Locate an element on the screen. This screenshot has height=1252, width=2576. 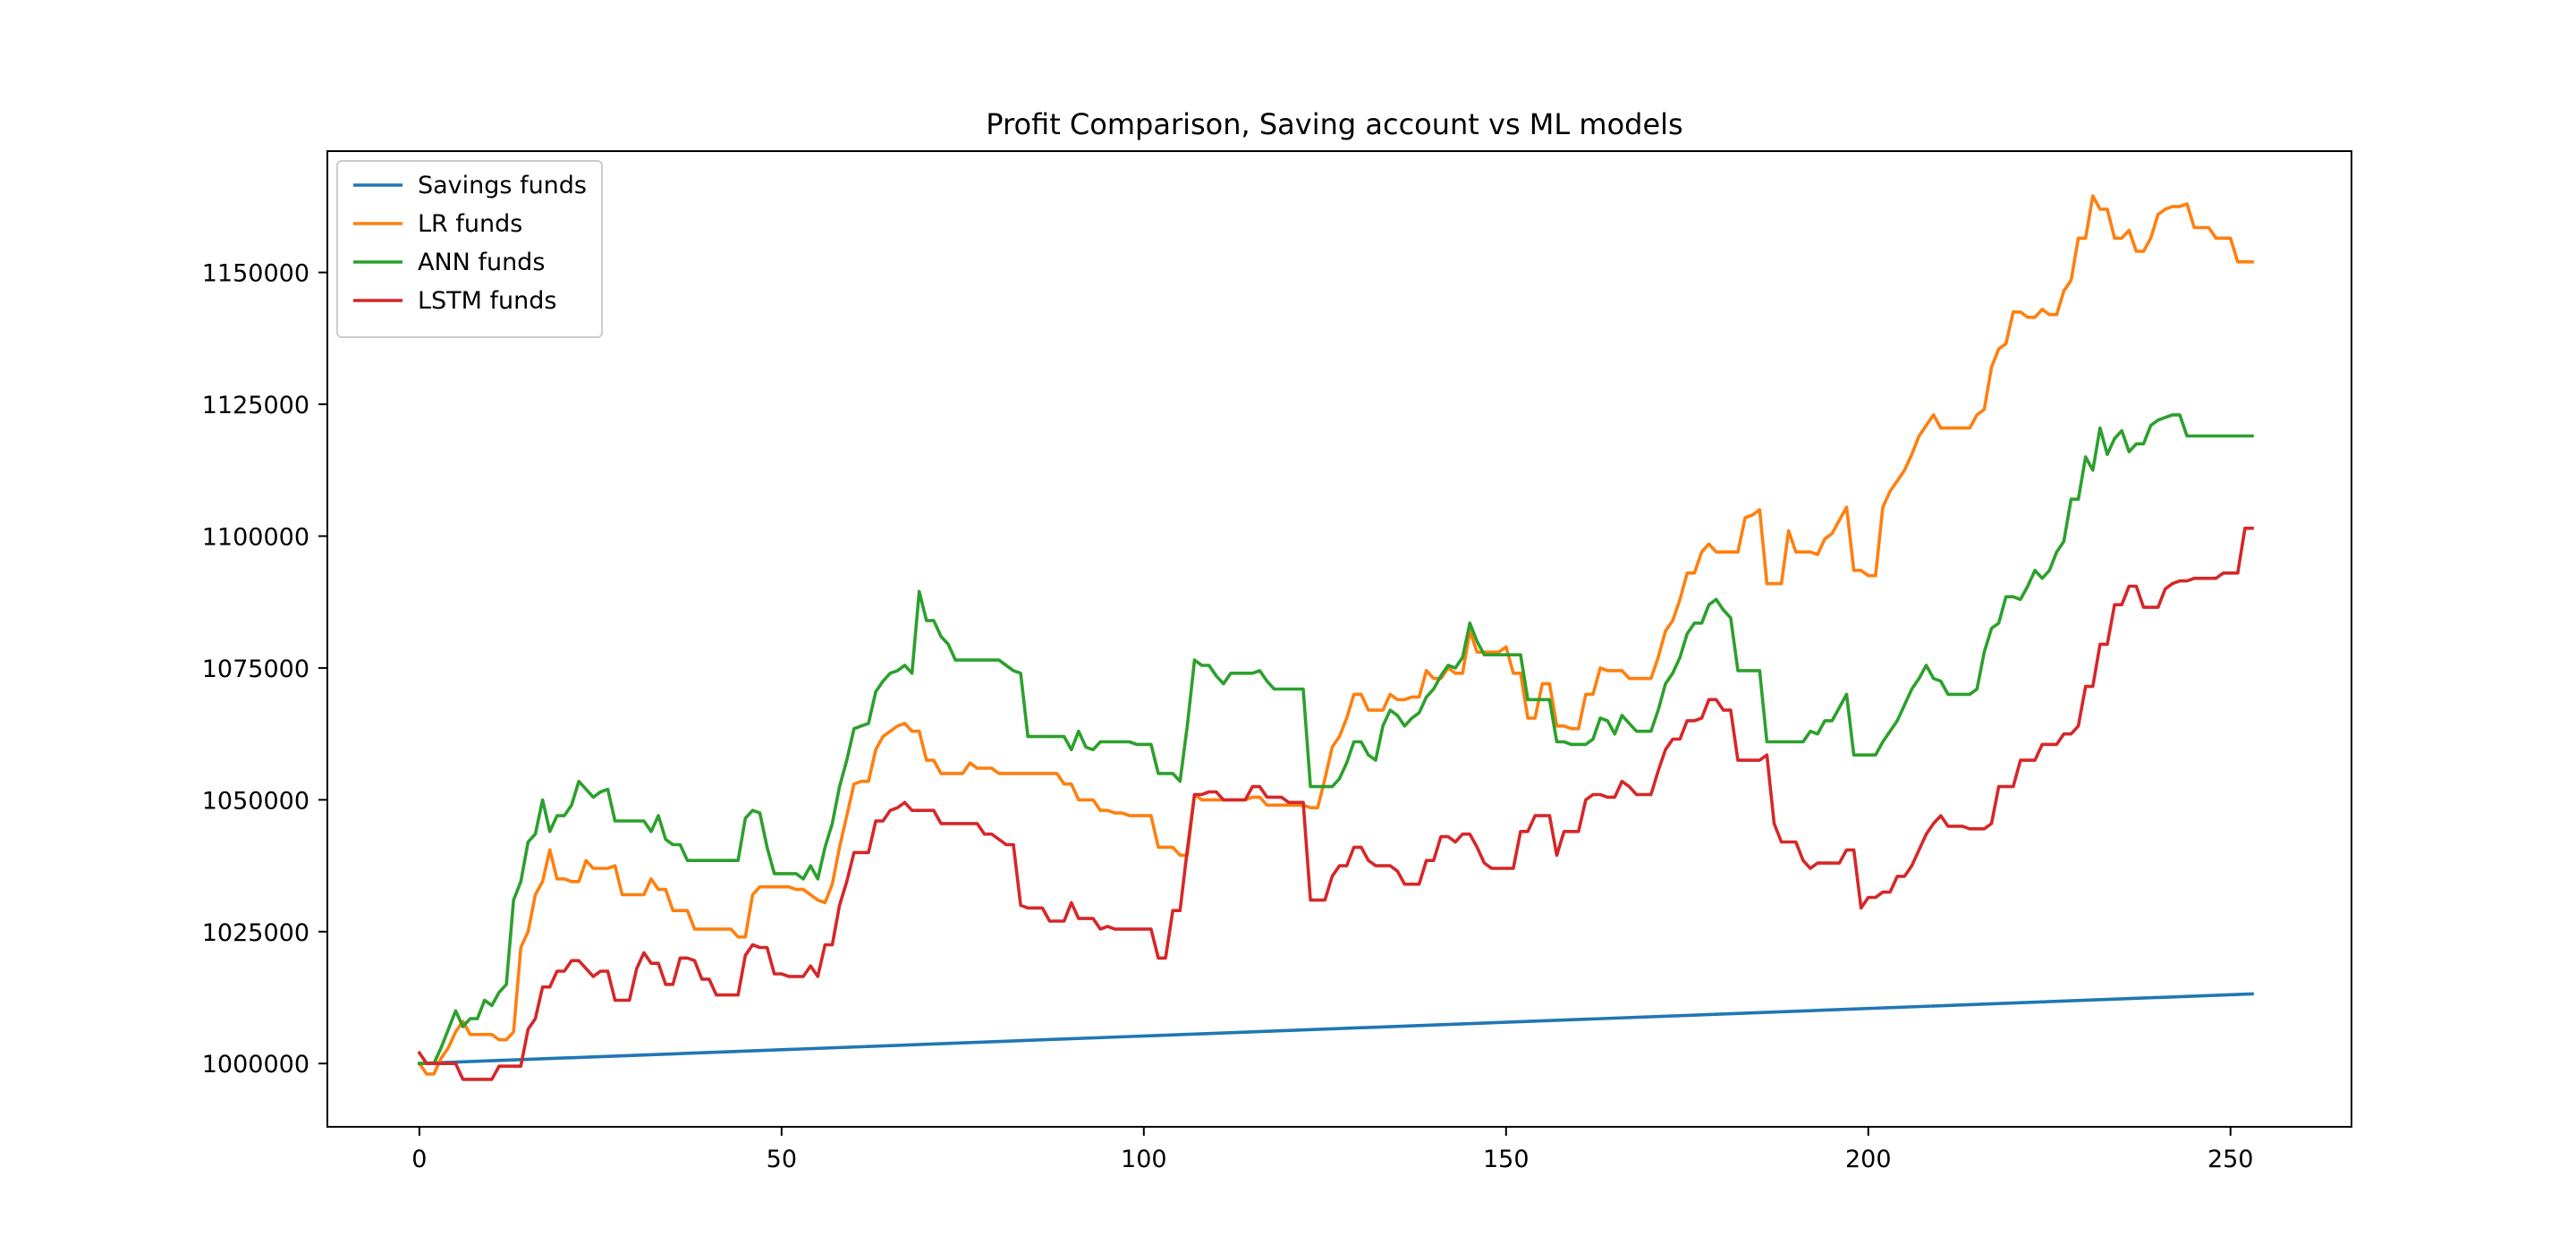
y-tick-label: 1150000 is located at coordinates (255, 274).